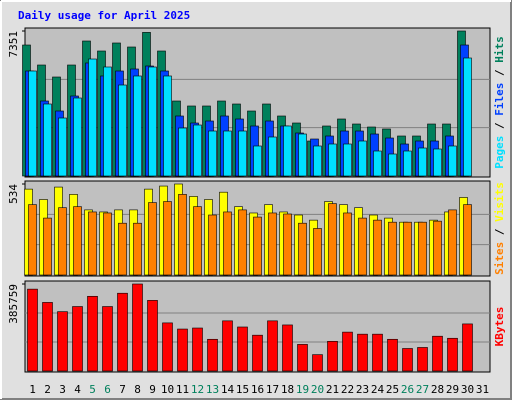 The image size is (512, 400). I want to click on x-tick-label: 24, so click(378, 389).